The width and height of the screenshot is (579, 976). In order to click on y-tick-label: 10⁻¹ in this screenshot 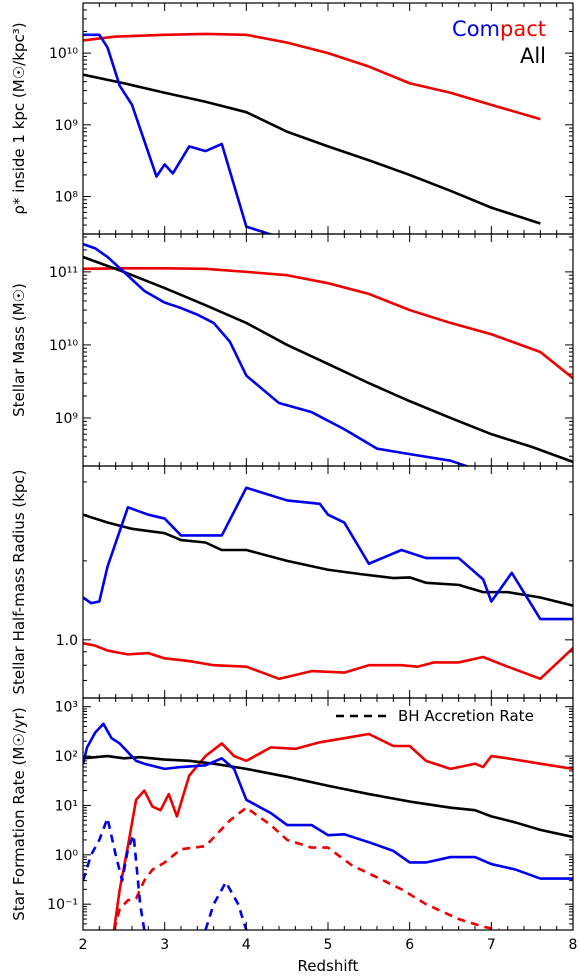, I will do `click(62, 905)`.